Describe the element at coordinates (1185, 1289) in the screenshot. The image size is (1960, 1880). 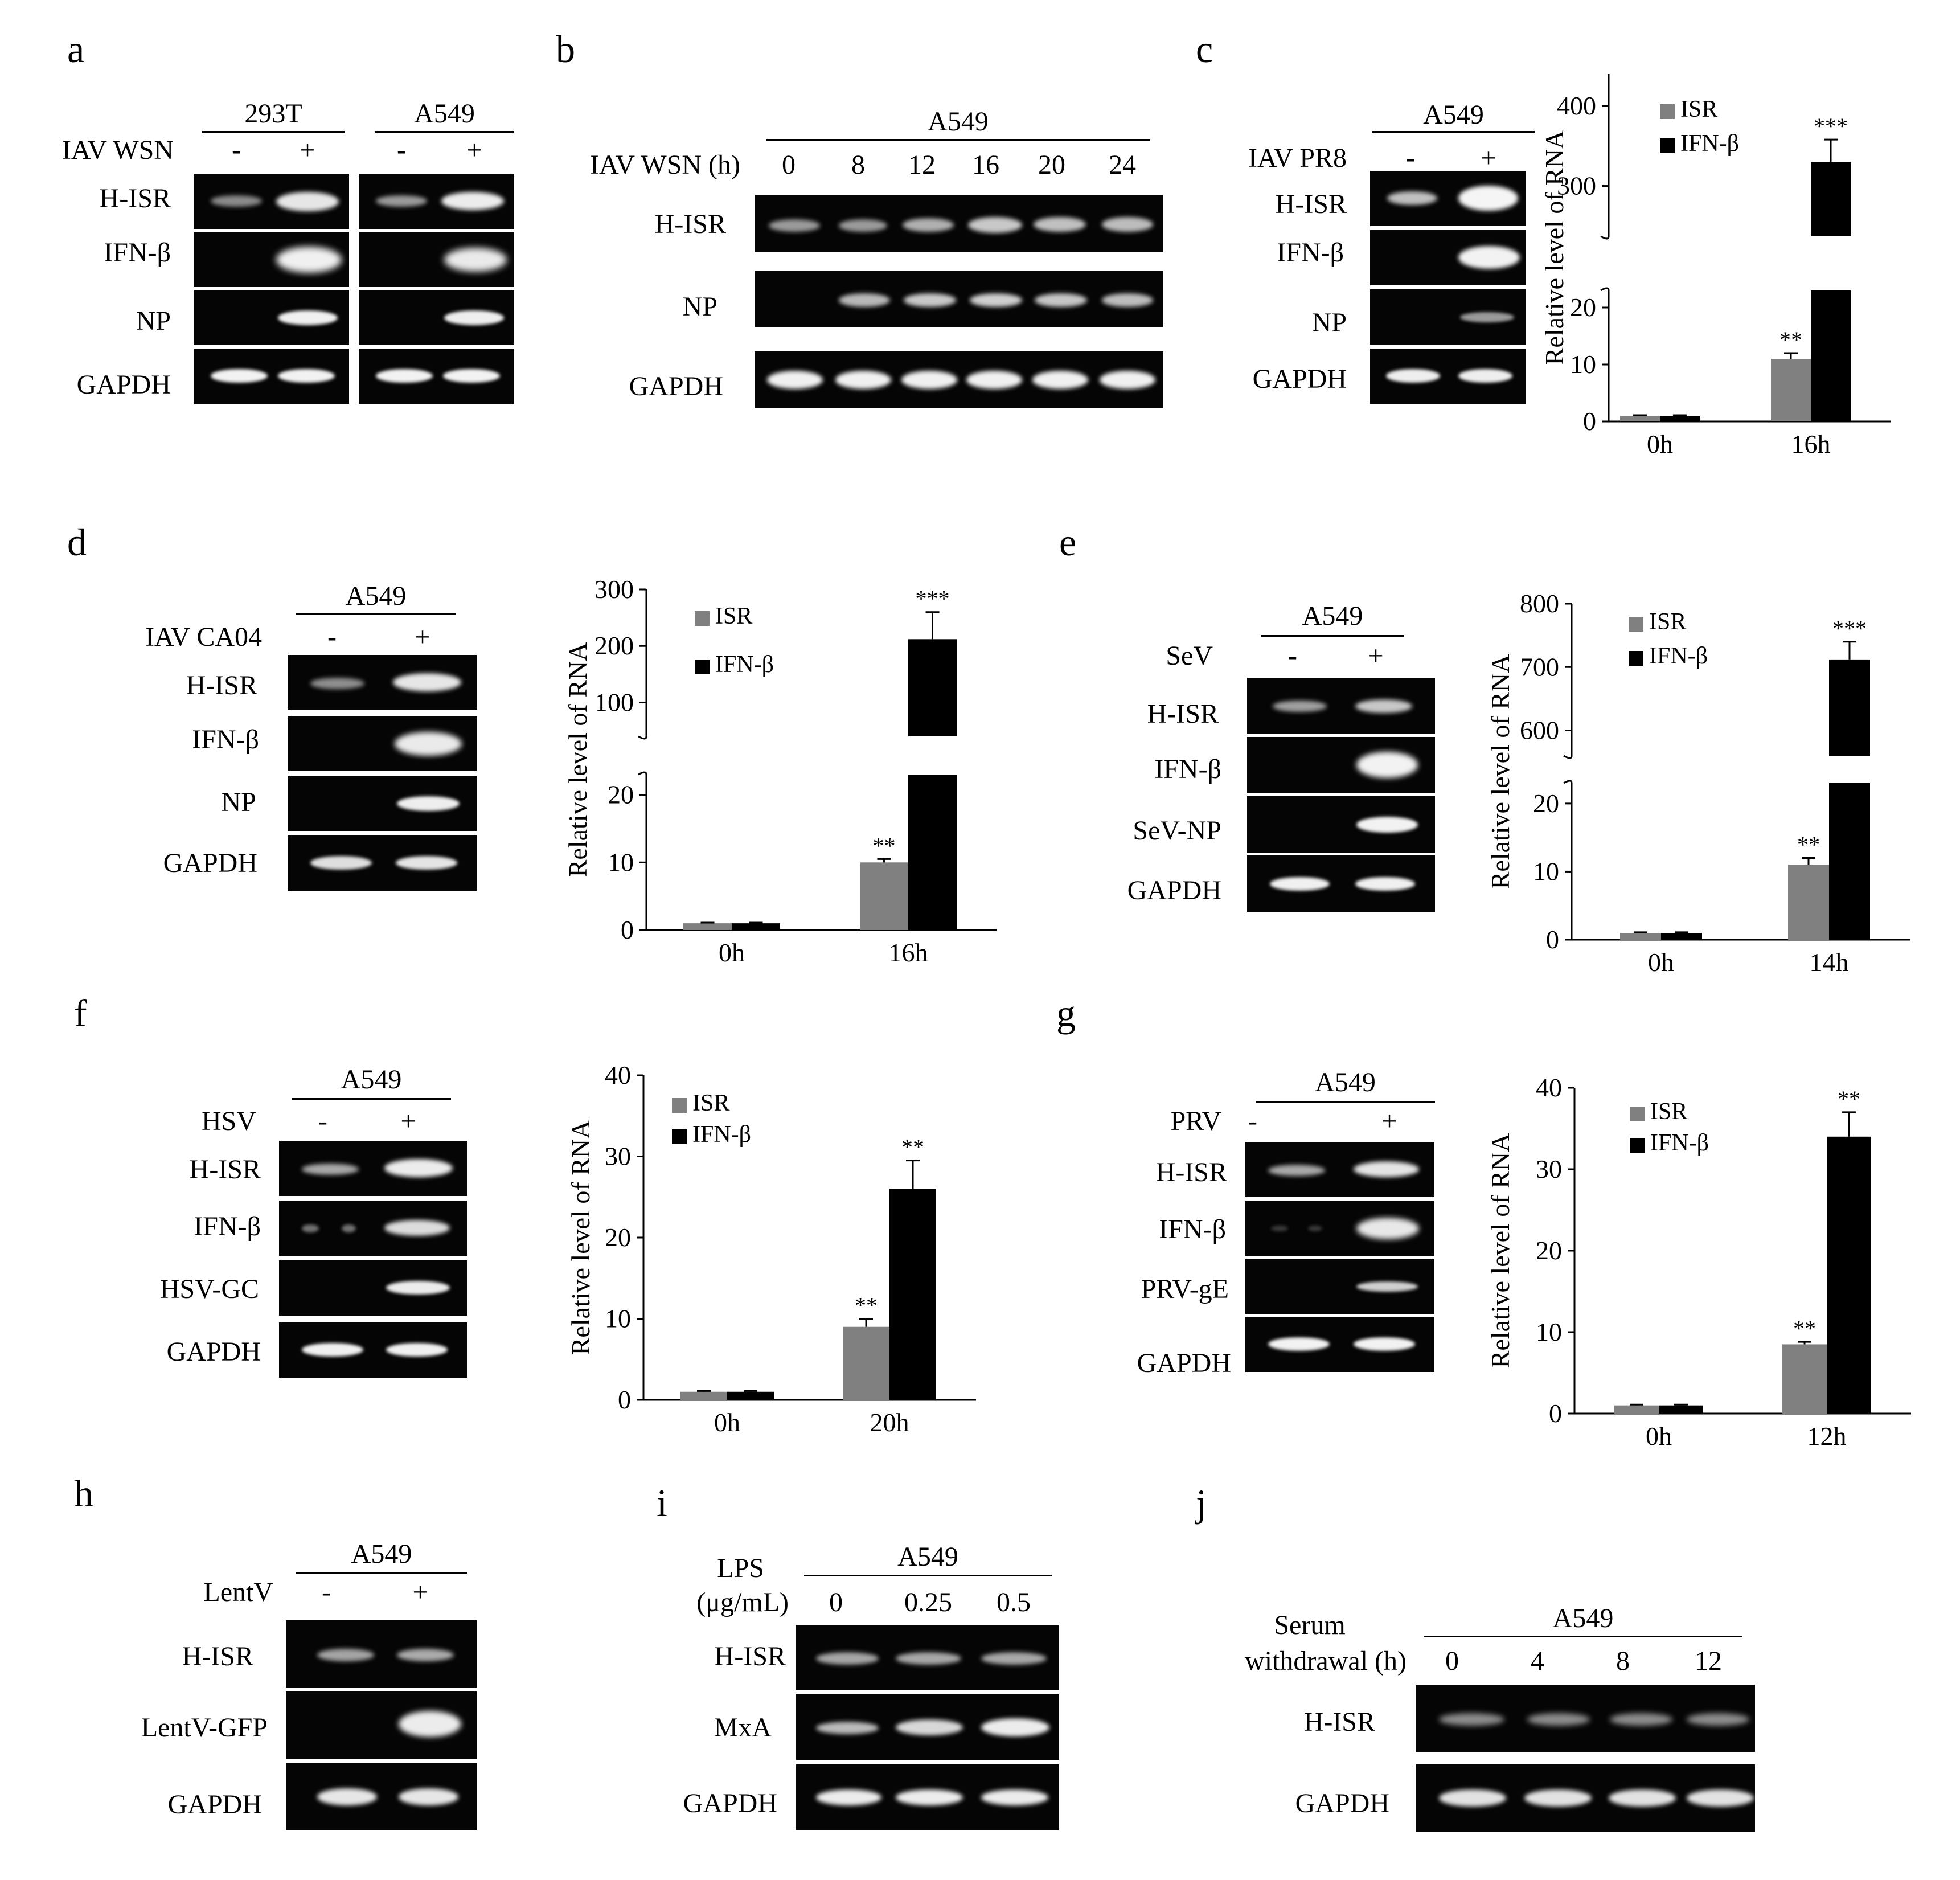
I see `row-label: PRV-gE` at that location.